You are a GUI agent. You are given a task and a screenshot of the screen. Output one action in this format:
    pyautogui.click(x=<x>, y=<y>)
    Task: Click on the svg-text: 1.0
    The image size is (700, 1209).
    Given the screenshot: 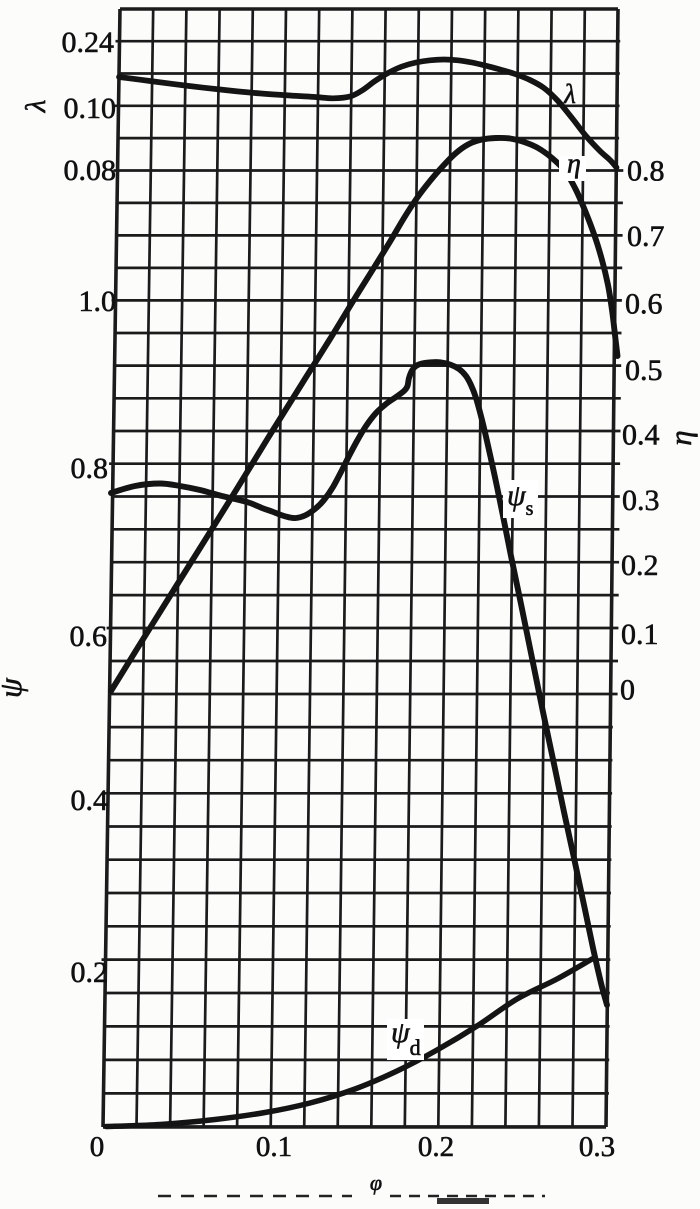 What is the action you would take?
    pyautogui.click(x=98, y=301)
    